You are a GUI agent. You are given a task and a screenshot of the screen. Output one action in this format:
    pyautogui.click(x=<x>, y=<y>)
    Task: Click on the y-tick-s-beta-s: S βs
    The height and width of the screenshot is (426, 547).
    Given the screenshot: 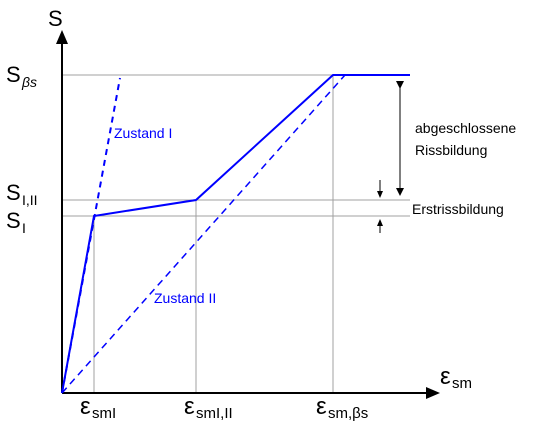 What is the action you would take?
    pyautogui.click(x=21, y=76)
    